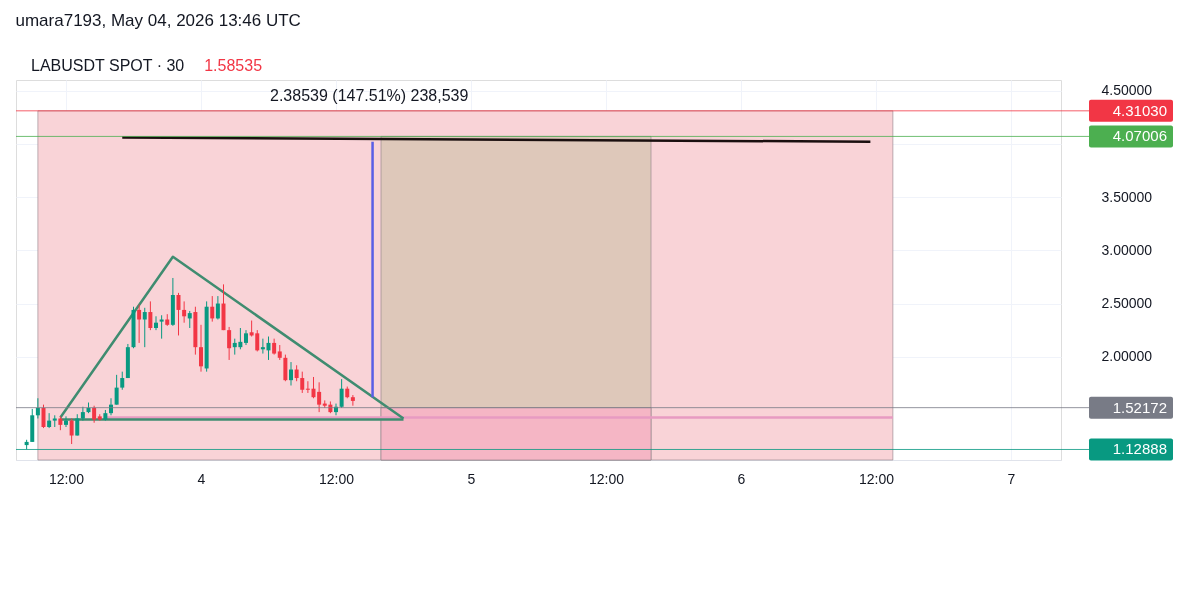 Image resolution: width=1200 pixels, height=597 pixels. Describe the element at coordinates (1127, 196) in the screenshot. I see `y-tick-label: 3.50000` at that location.